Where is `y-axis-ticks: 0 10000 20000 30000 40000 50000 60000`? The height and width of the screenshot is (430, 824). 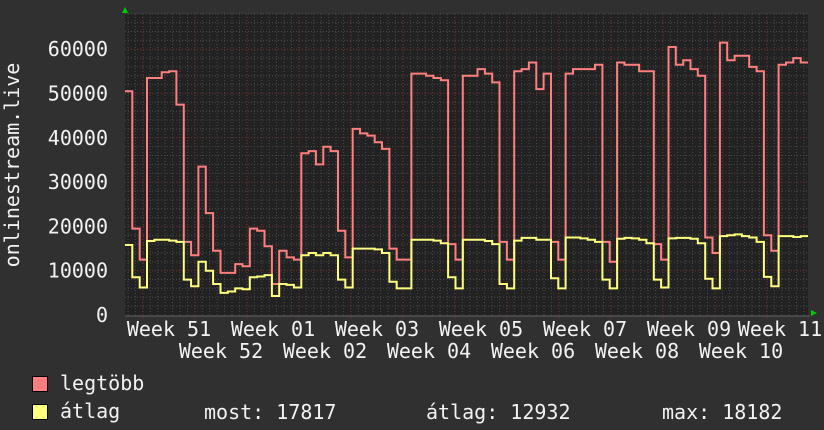
y-axis-ticks: 0 10000 20000 30000 40000 50000 60000 is located at coordinates (78, 182).